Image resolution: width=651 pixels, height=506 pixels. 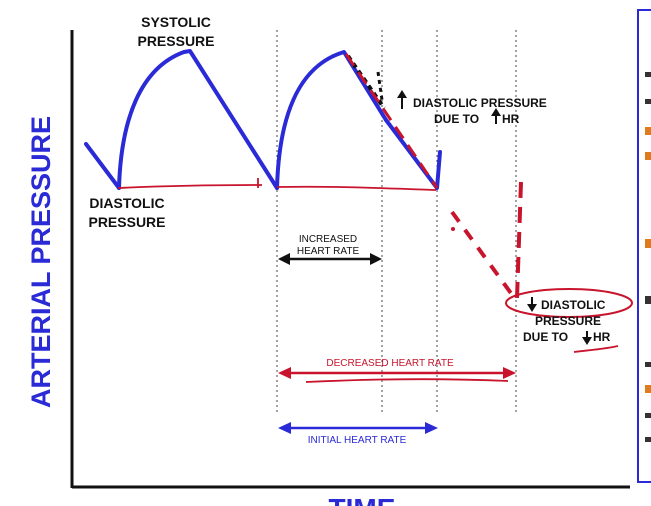 I want to click on down-diastolic-label-line2: PRESSURE, so click(x=568, y=321).